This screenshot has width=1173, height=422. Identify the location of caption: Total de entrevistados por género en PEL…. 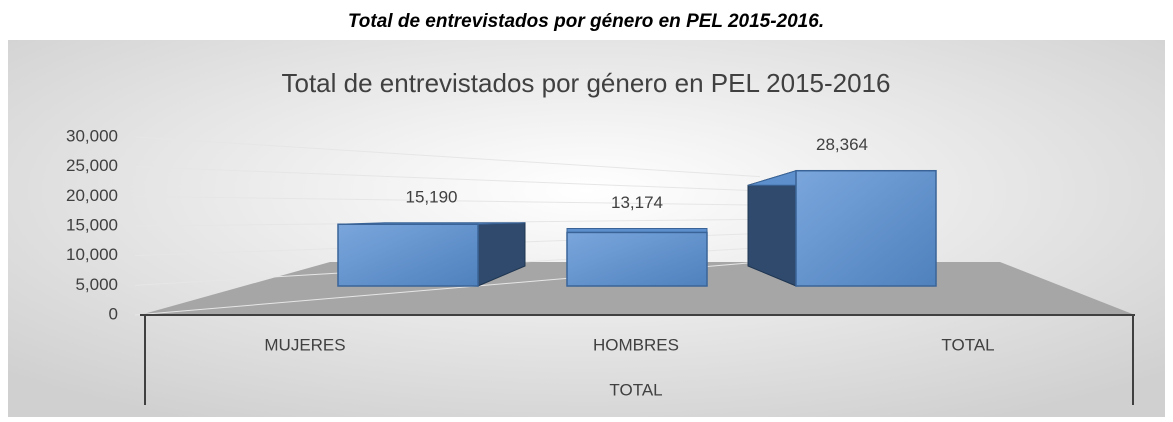
(586, 21).